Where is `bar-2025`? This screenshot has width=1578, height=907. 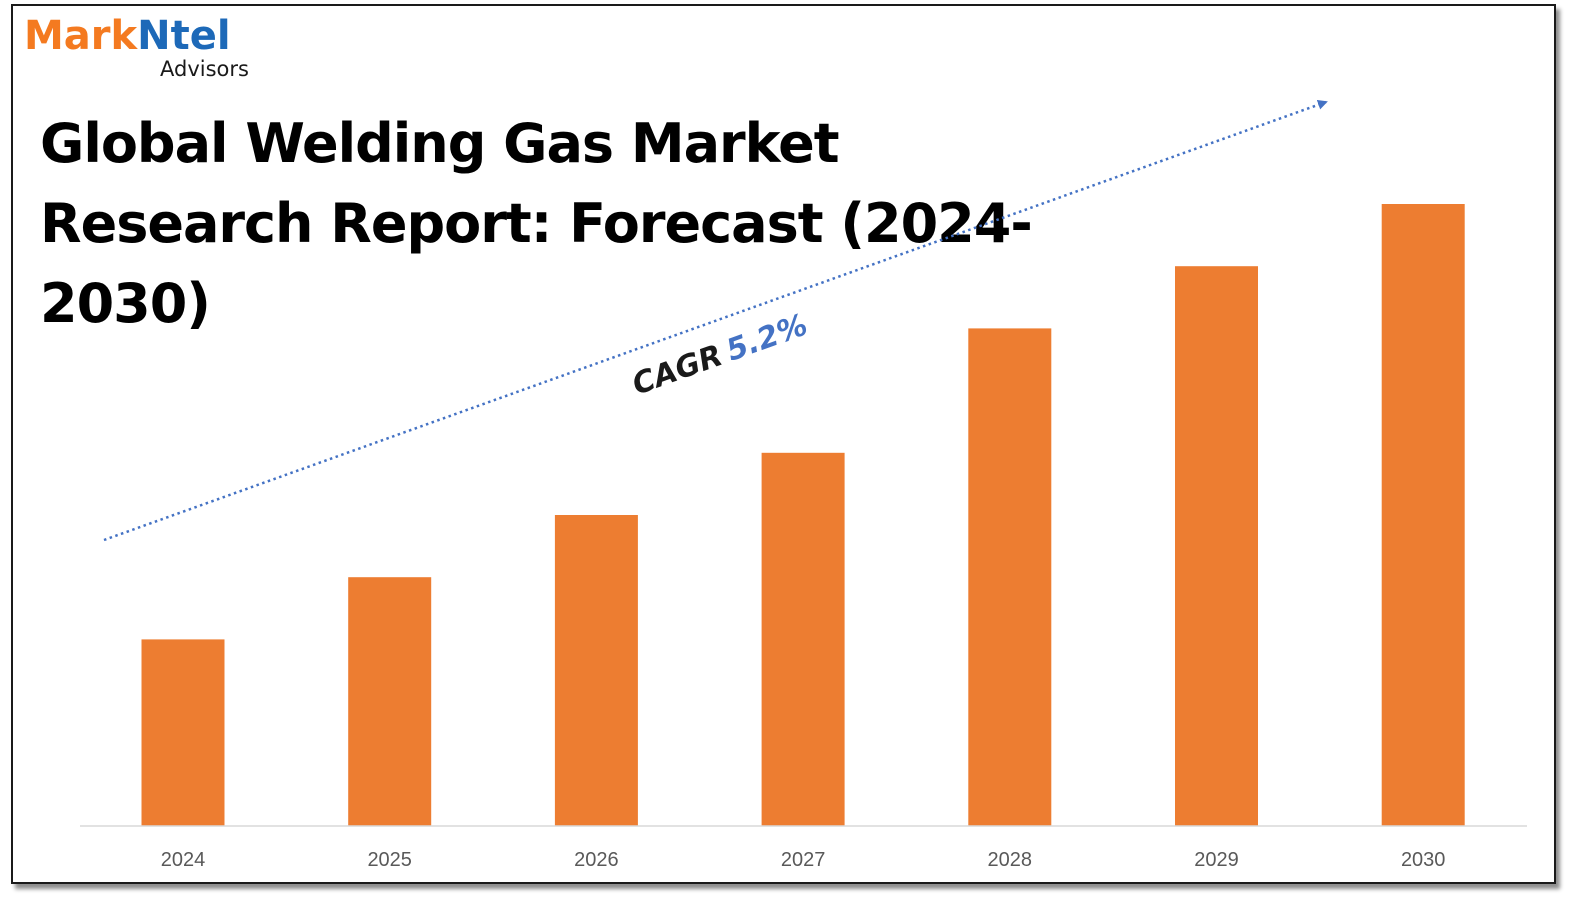 bar-2025 is located at coordinates (390, 701).